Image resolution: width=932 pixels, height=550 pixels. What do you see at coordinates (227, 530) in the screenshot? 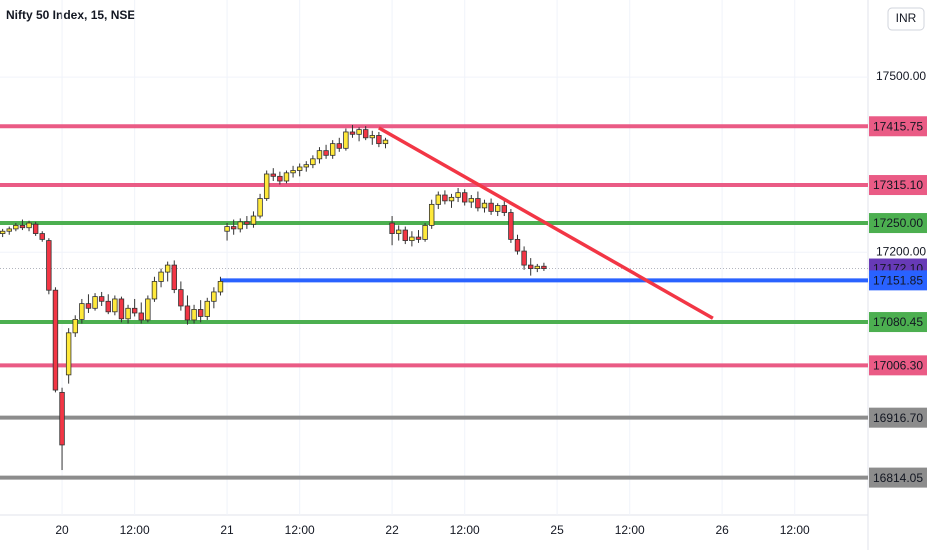
I see `x-tick-label: 21` at bounding box center [227, 530].